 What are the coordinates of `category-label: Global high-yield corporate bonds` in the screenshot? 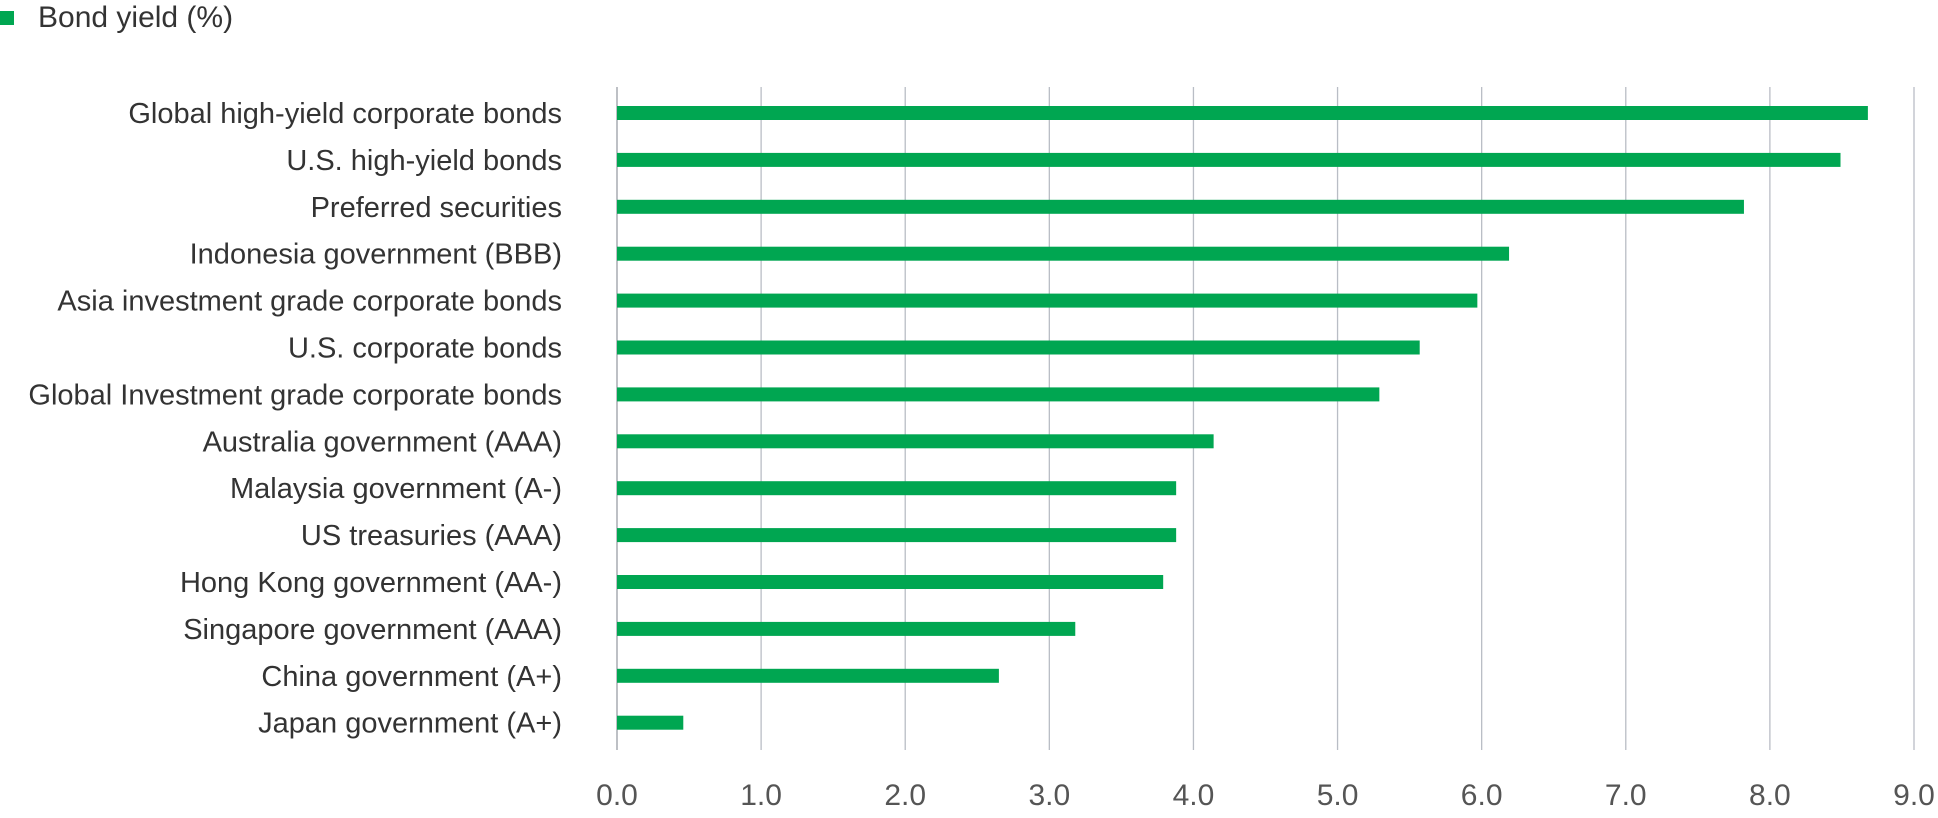 It's located at (345, 114).